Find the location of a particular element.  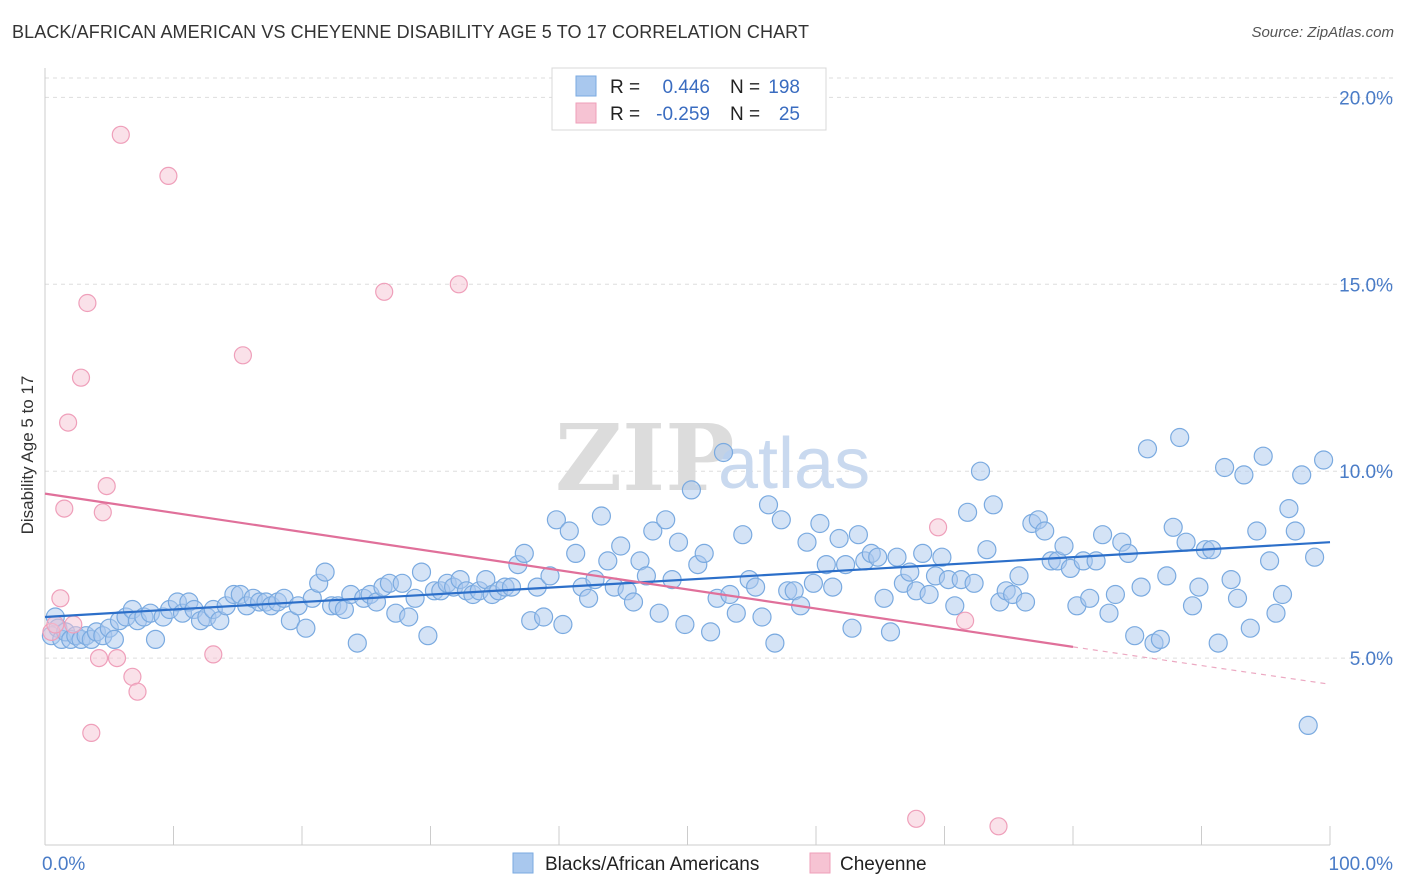

y-axis-label: Disability Age 5 to 17 is located at coordinates (27, 455).